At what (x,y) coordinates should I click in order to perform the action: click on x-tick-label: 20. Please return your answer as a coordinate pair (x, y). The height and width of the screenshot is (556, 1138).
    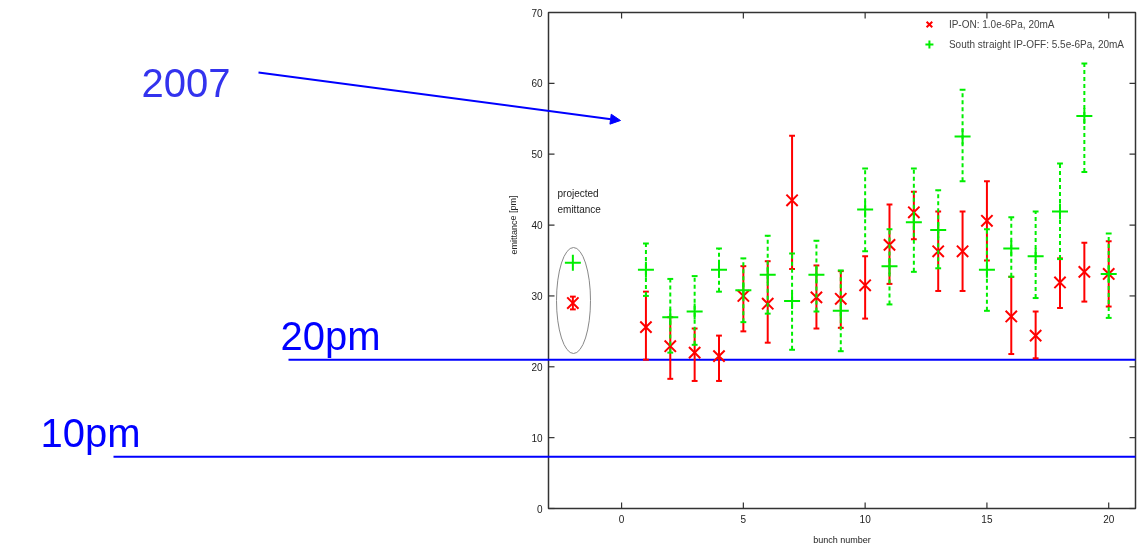
    Looking at the image, I should click on (1109, 519).